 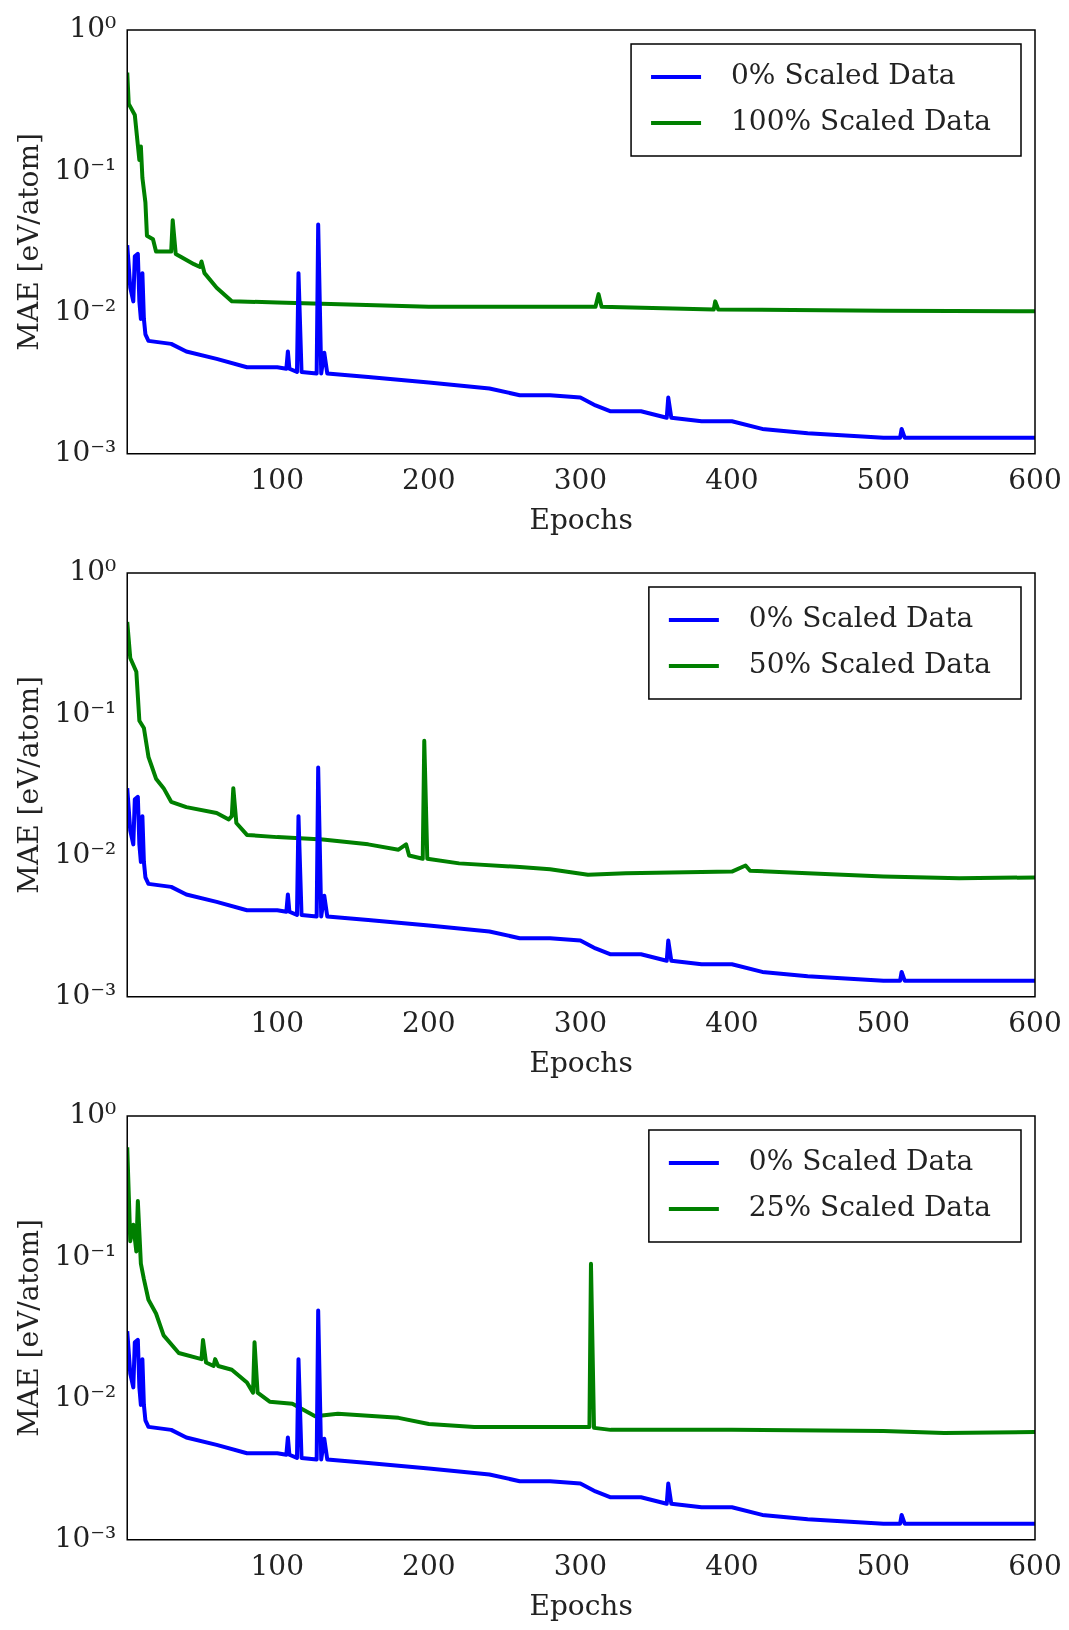 I want to click on legend-label: 100% Scaled Data, so click(x=861, y=121).